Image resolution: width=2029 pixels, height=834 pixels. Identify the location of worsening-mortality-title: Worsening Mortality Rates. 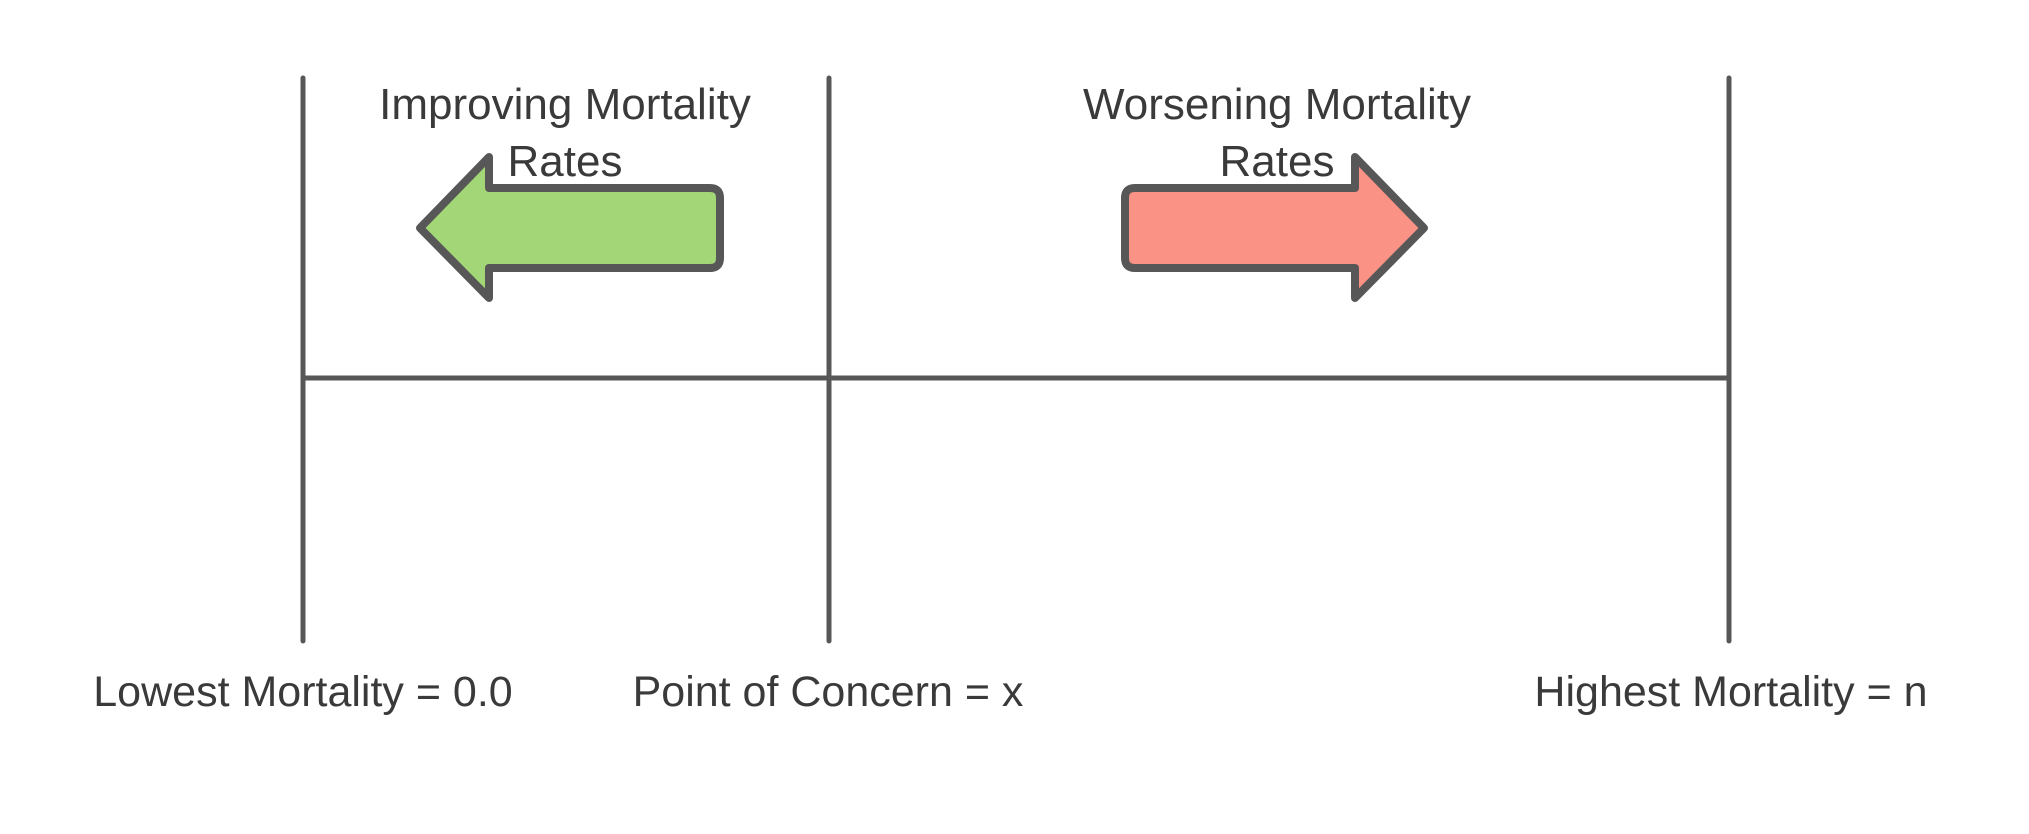
(1277, 133).